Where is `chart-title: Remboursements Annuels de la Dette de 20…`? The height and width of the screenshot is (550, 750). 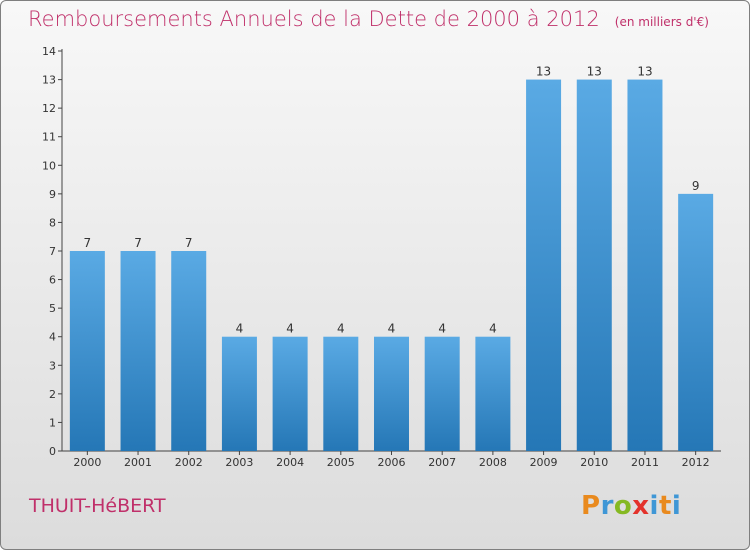 chart-title: Remboursements Annuels de la Dette de 20… is located at coordinates (368, 19).